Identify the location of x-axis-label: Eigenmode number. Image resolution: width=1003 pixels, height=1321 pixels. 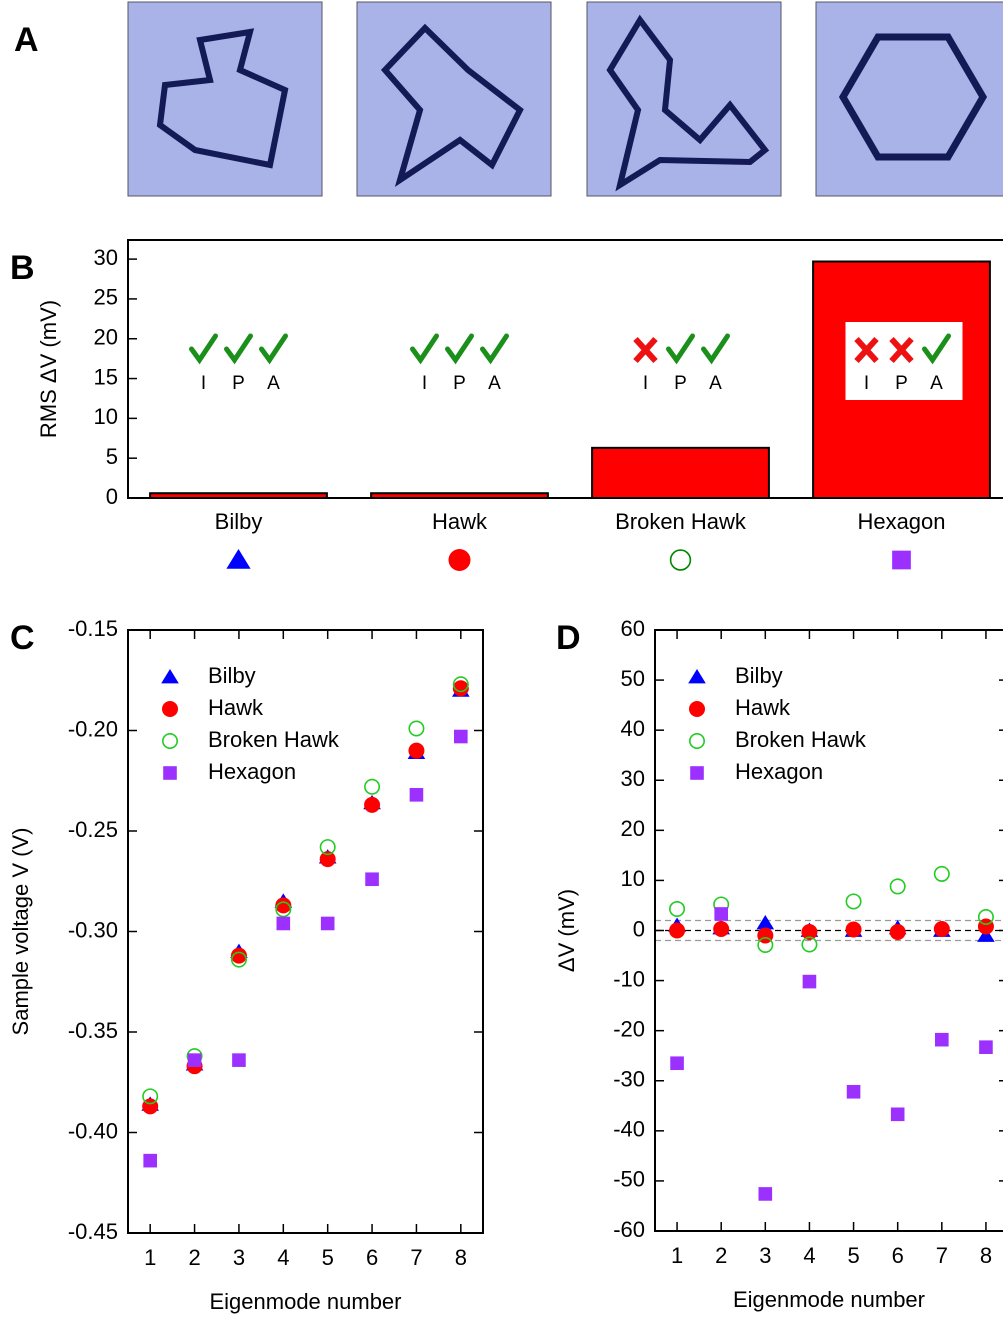
(305, 1301).